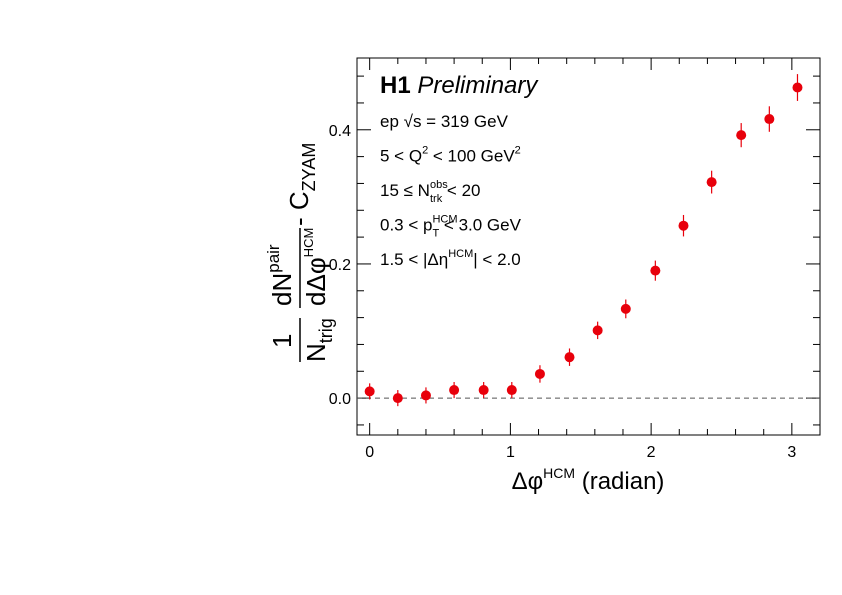 The width and height of the screenshot is (842, 595). What do you see at coordinates (340, 265) in the screenshot?
I see `y-tick-label: 0.2` at bounding box center [340, 265].